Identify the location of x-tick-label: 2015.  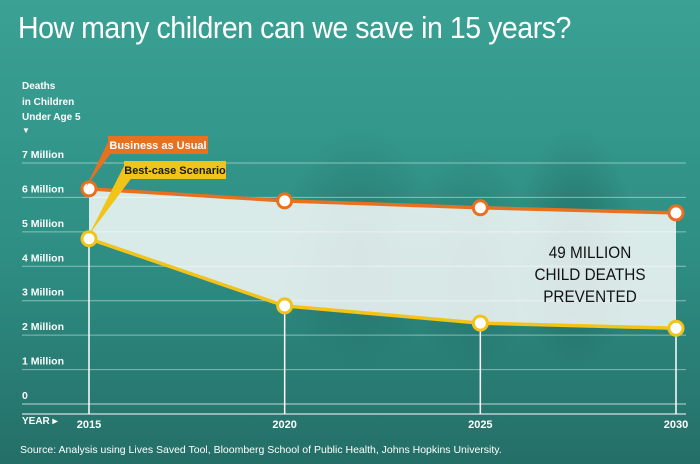
(89, 425).